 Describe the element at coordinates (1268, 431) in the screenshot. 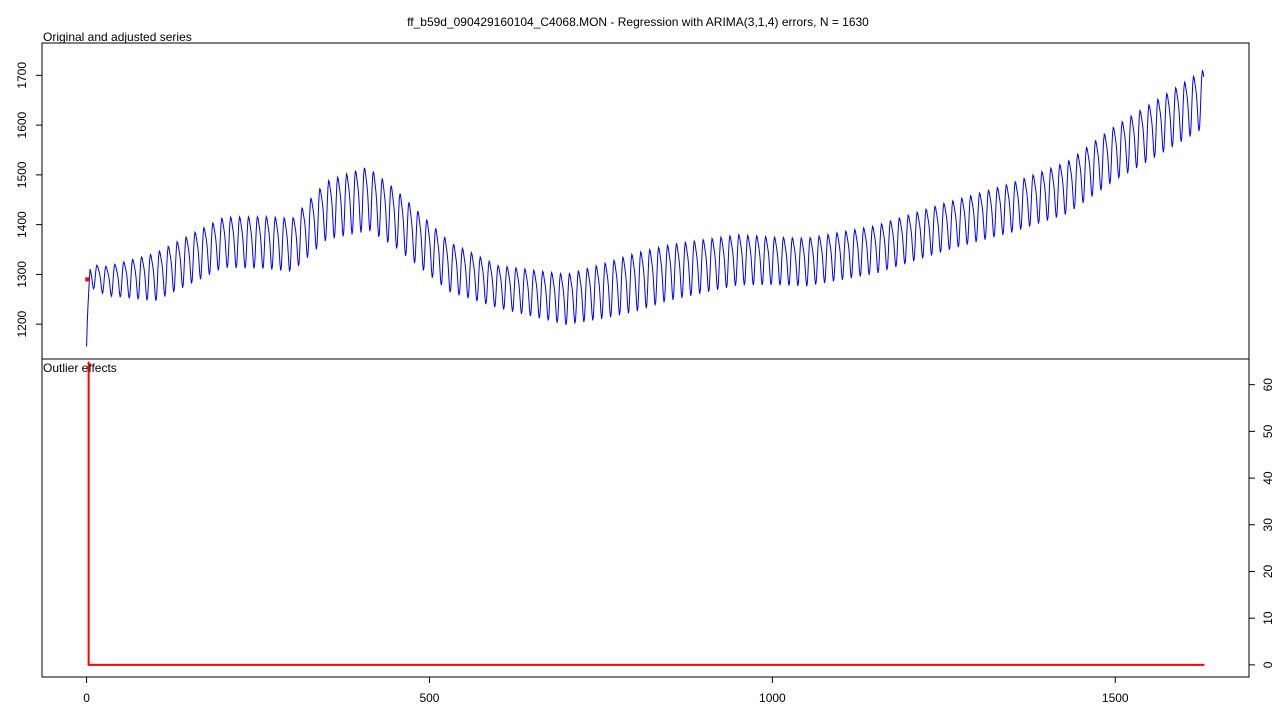

I see `bottom-y-tick-label: 50` at that location.